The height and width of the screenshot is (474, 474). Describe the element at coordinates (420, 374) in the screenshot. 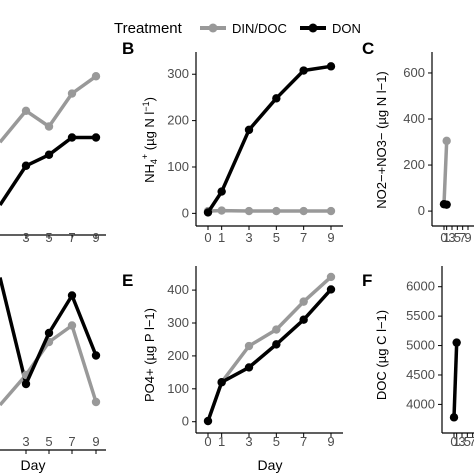

I see `y-tick-label: 4500` at that location.